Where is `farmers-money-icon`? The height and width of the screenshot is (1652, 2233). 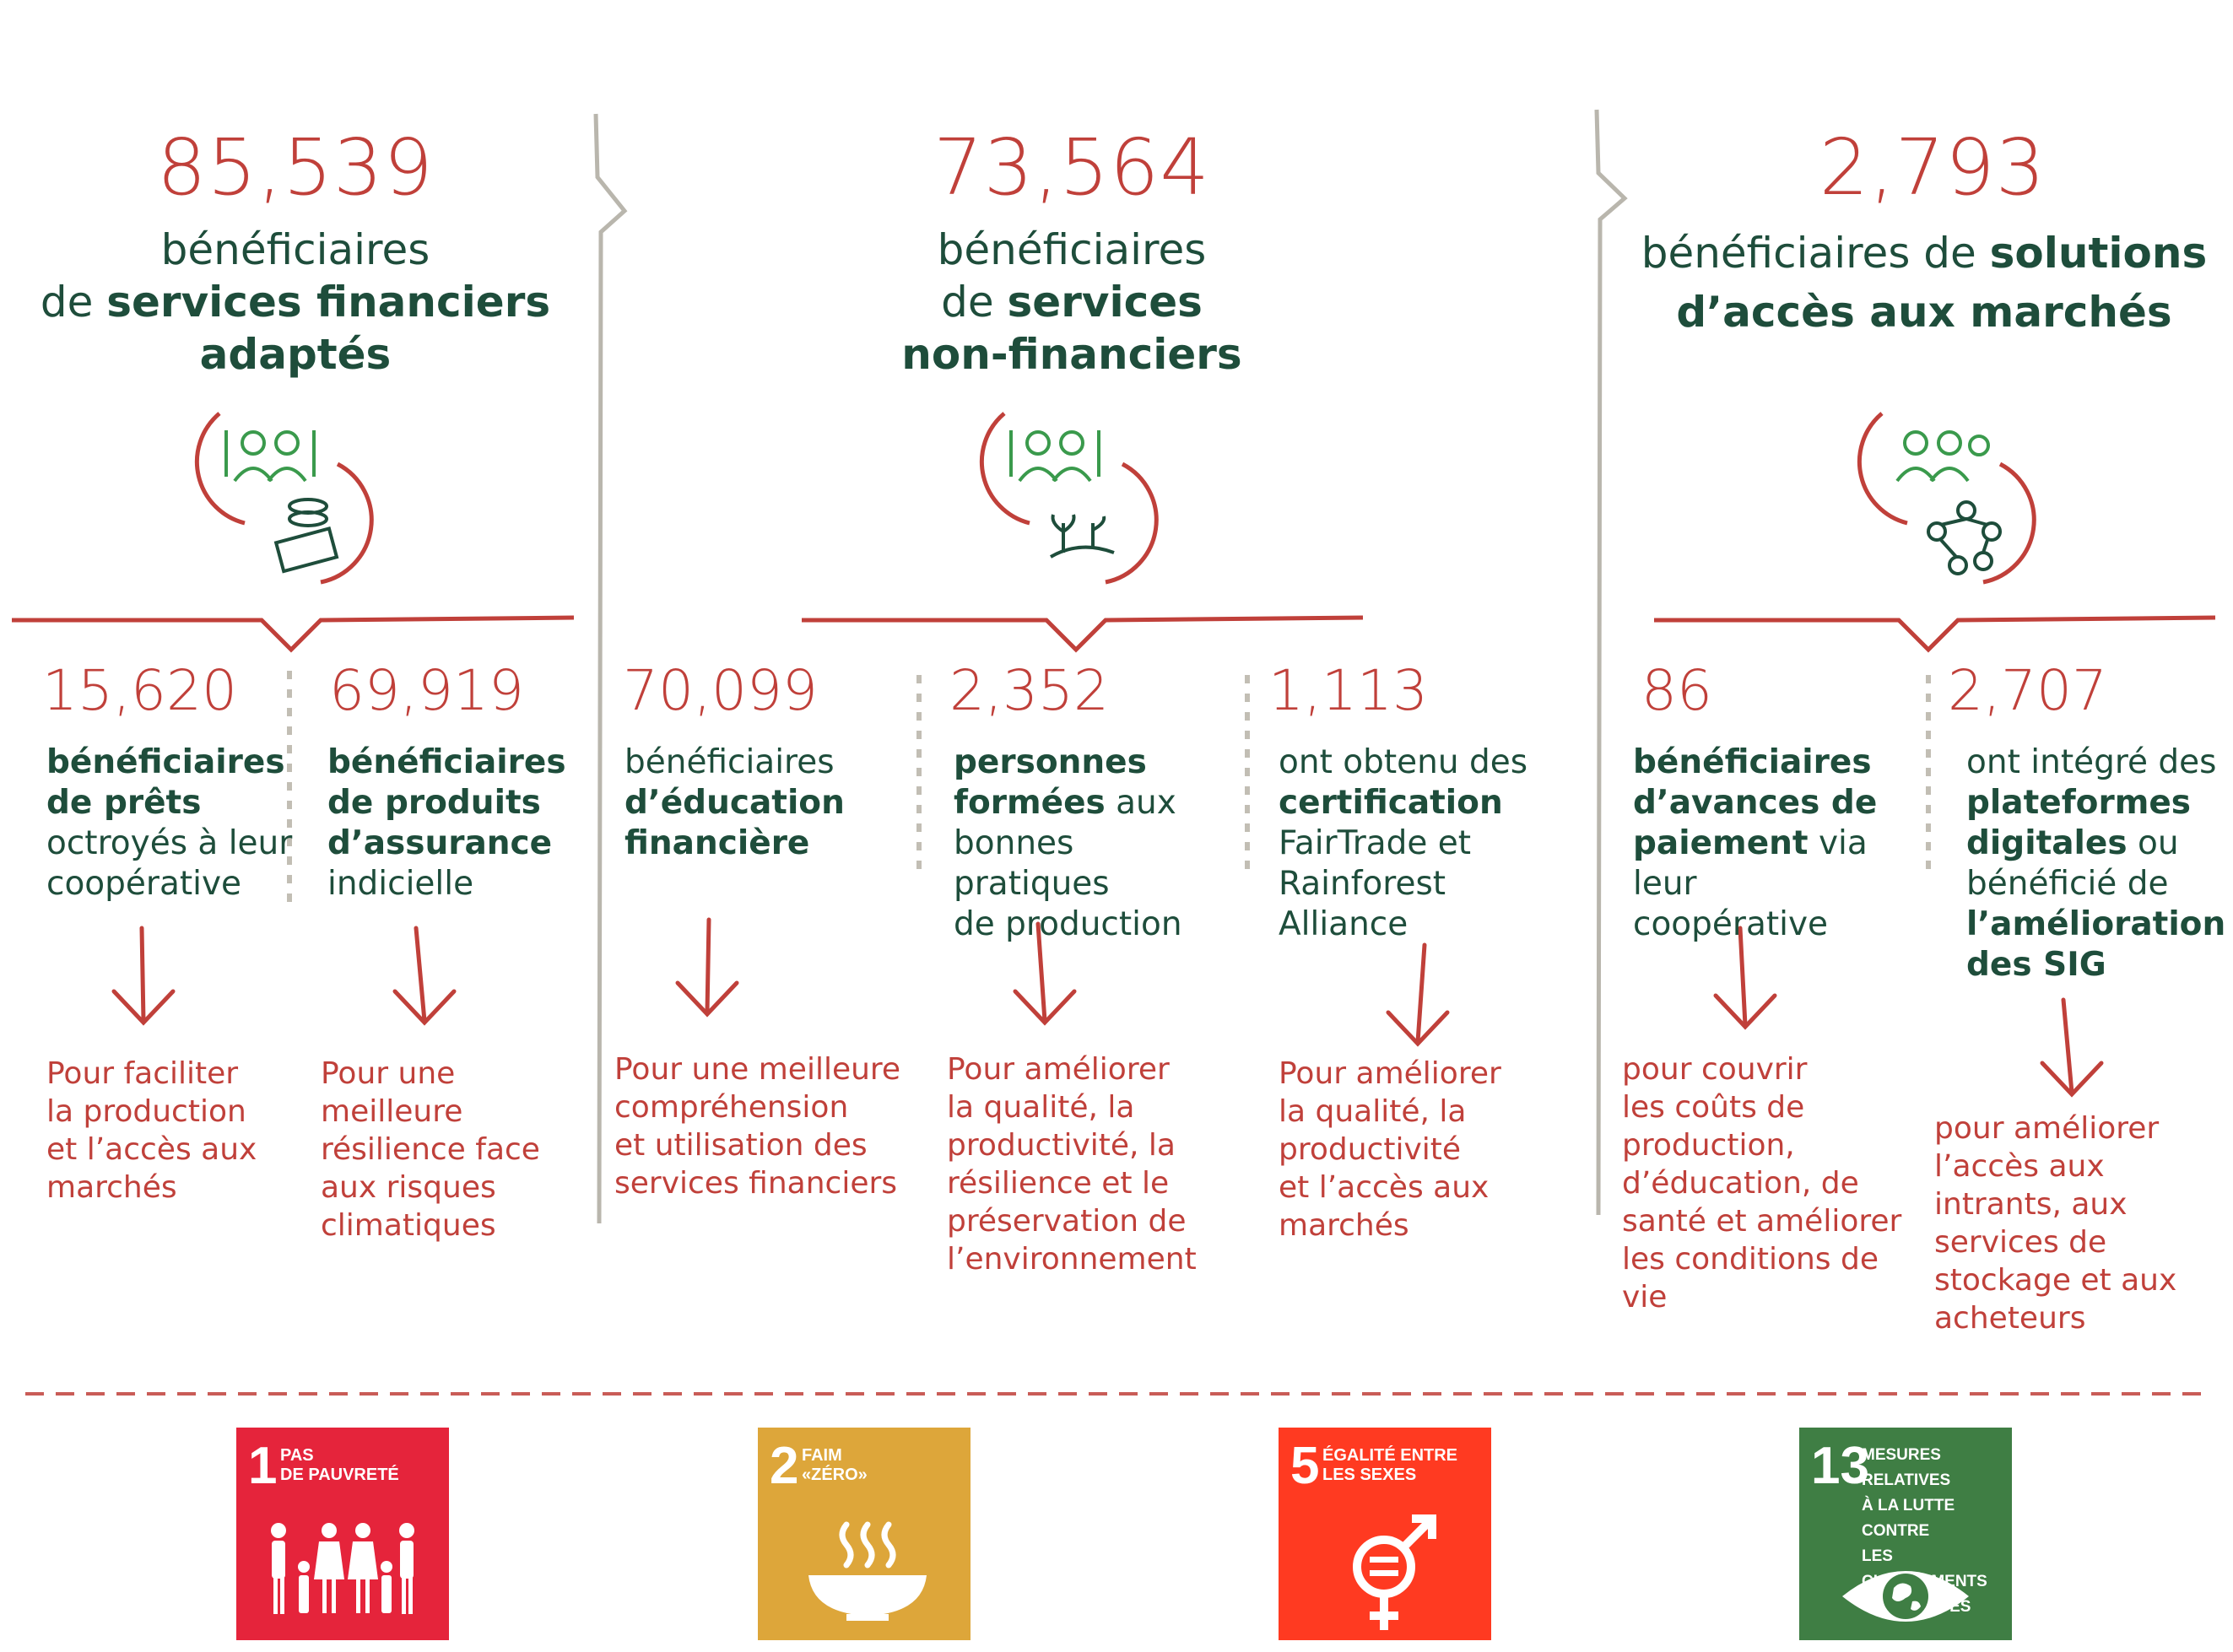 farmers-money-icon is located at coordinates (284, 498).